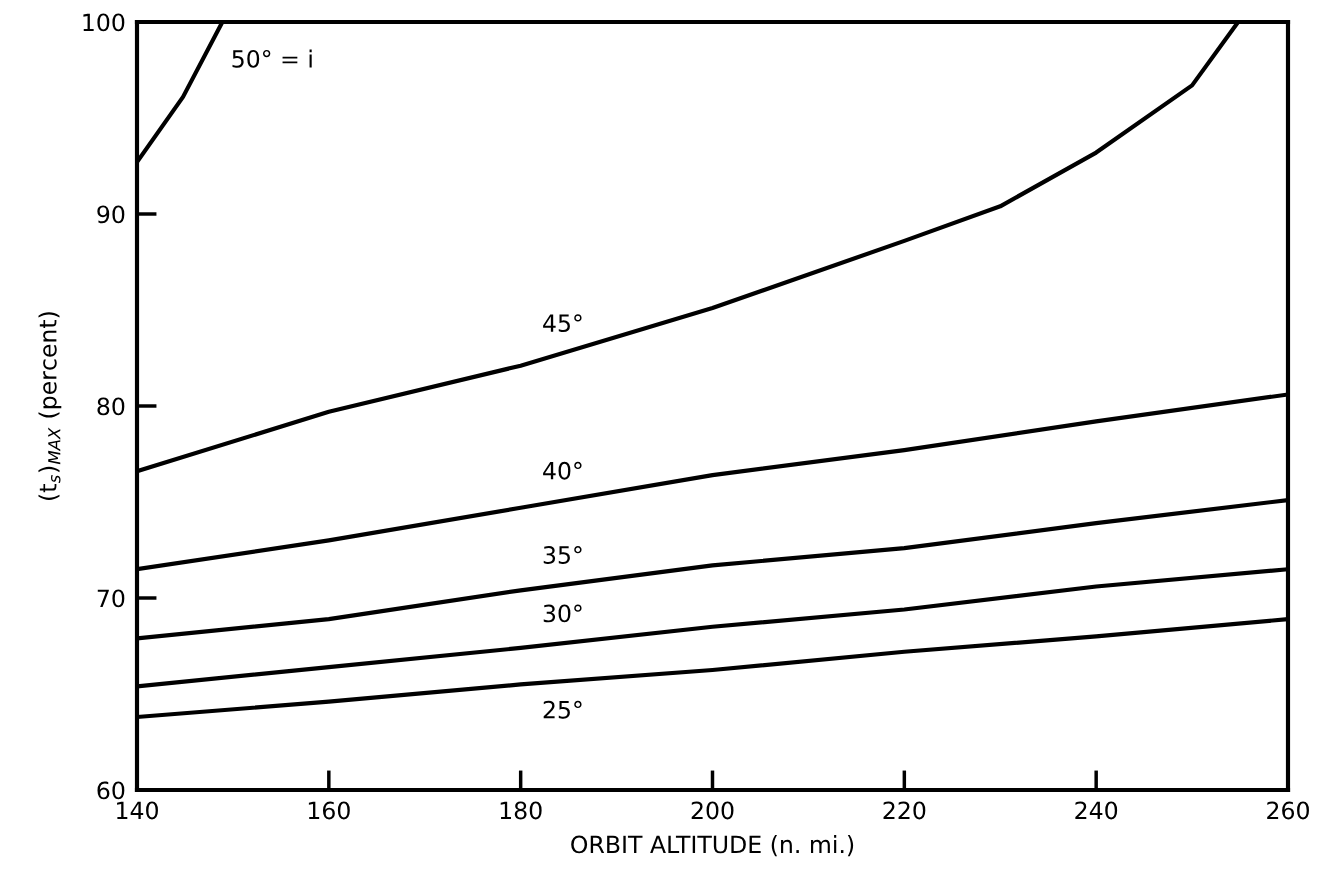 The image size is (1325, 881). Describe the element at coordinates (111, 214) in the screenshot. I see `y-tick-label: 90` at that location.